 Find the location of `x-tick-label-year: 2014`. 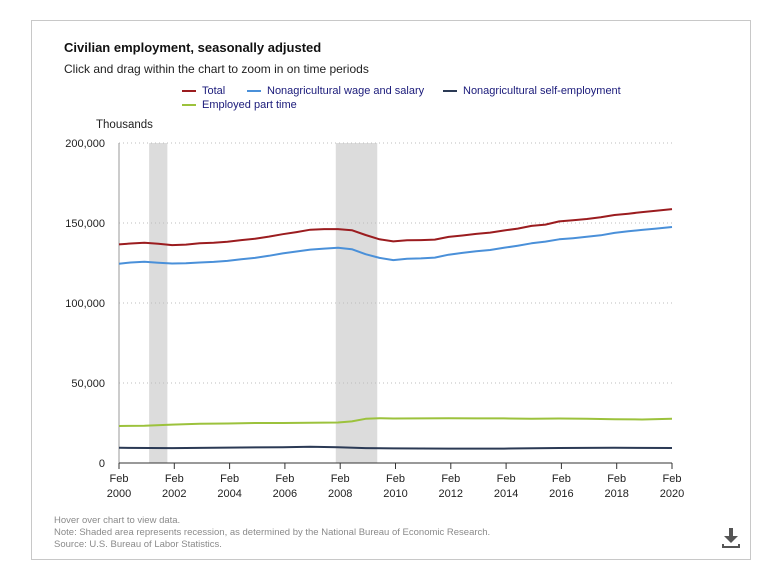

x-tick-label-year: 2014 is located at coordinates (506, 494).